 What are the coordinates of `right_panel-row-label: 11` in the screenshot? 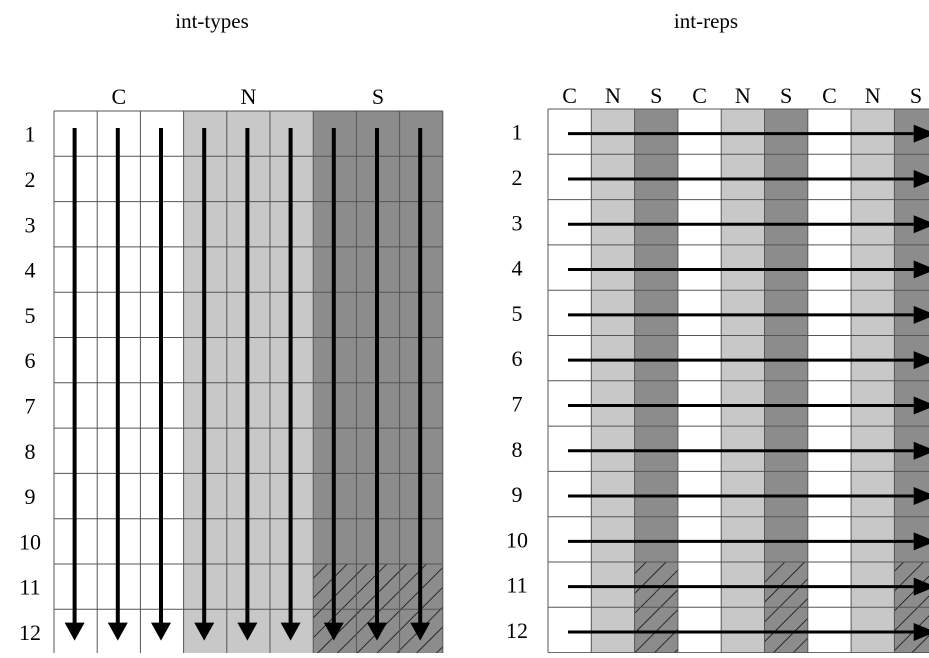 It's located at (516, 585).